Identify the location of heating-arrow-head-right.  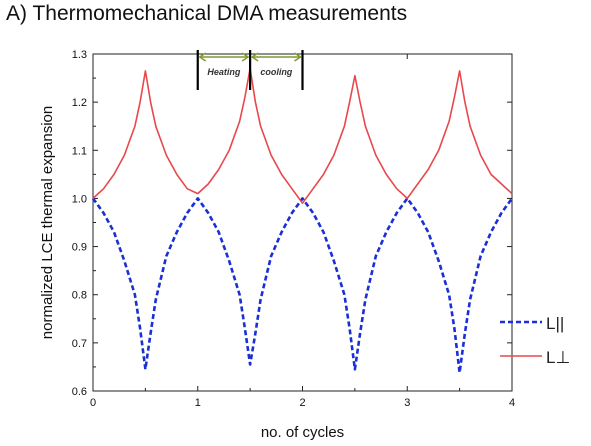
(245, 57).